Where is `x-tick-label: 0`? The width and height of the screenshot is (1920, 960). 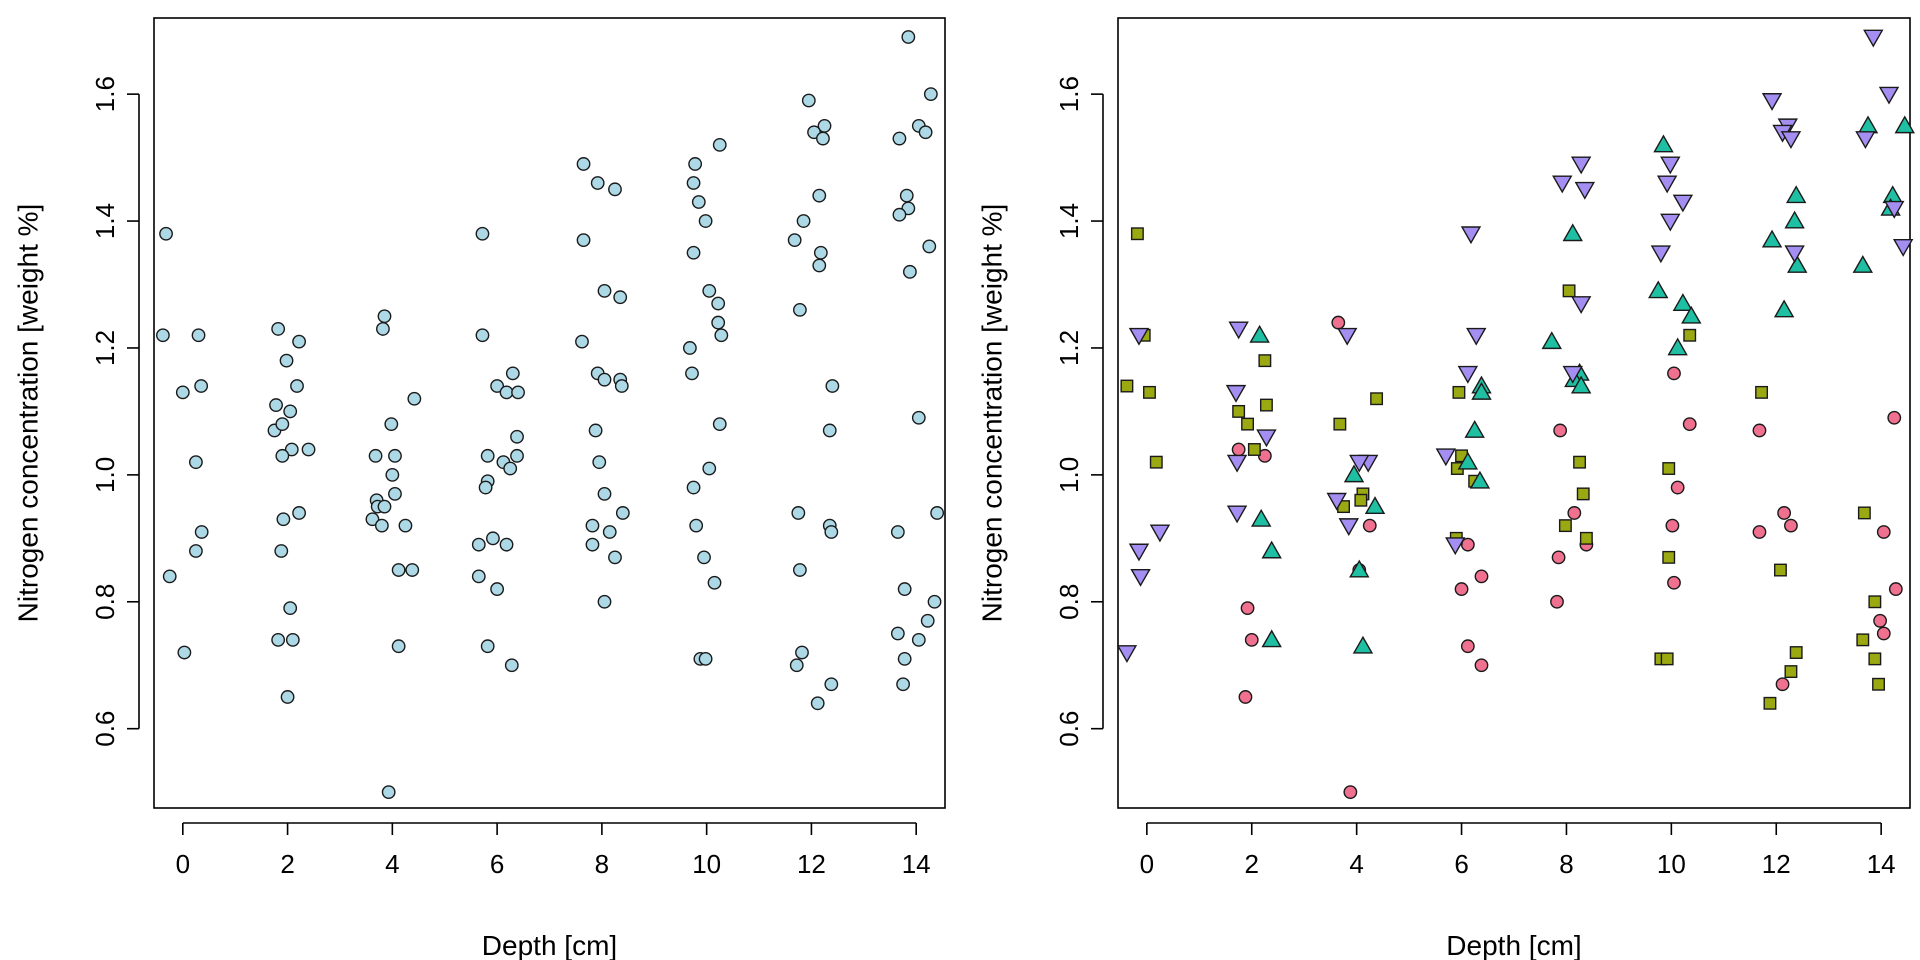
x-tick-label: 0 is located at coordinates (1147, 864).